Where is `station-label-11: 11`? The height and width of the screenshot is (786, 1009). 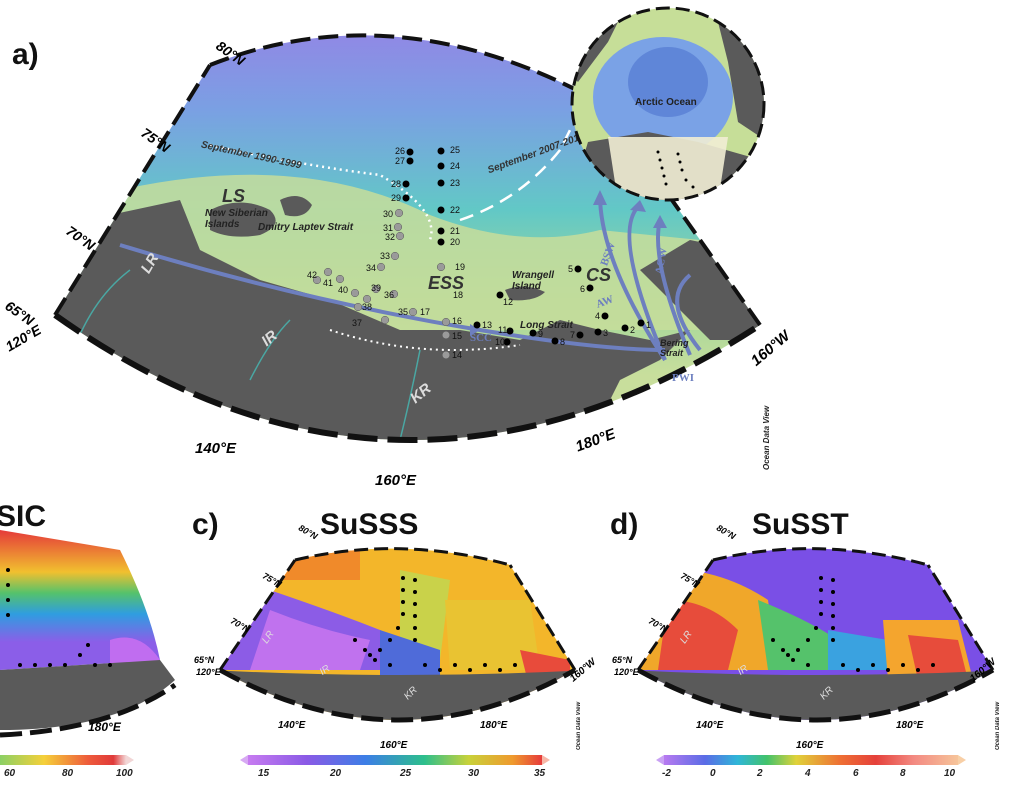 station-label-11: 11 is located at coordinates (503, 330).